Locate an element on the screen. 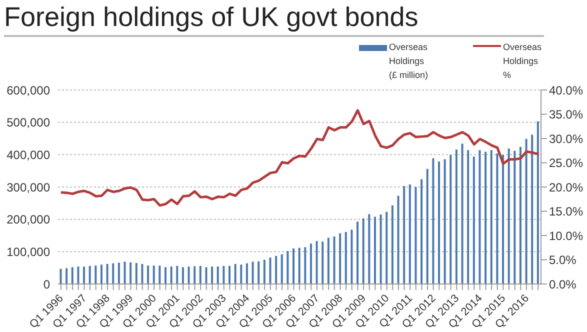 The image size is (587, 332). legend-label: Overseas Holdings (£ million) is located at coordinates (409, 61).